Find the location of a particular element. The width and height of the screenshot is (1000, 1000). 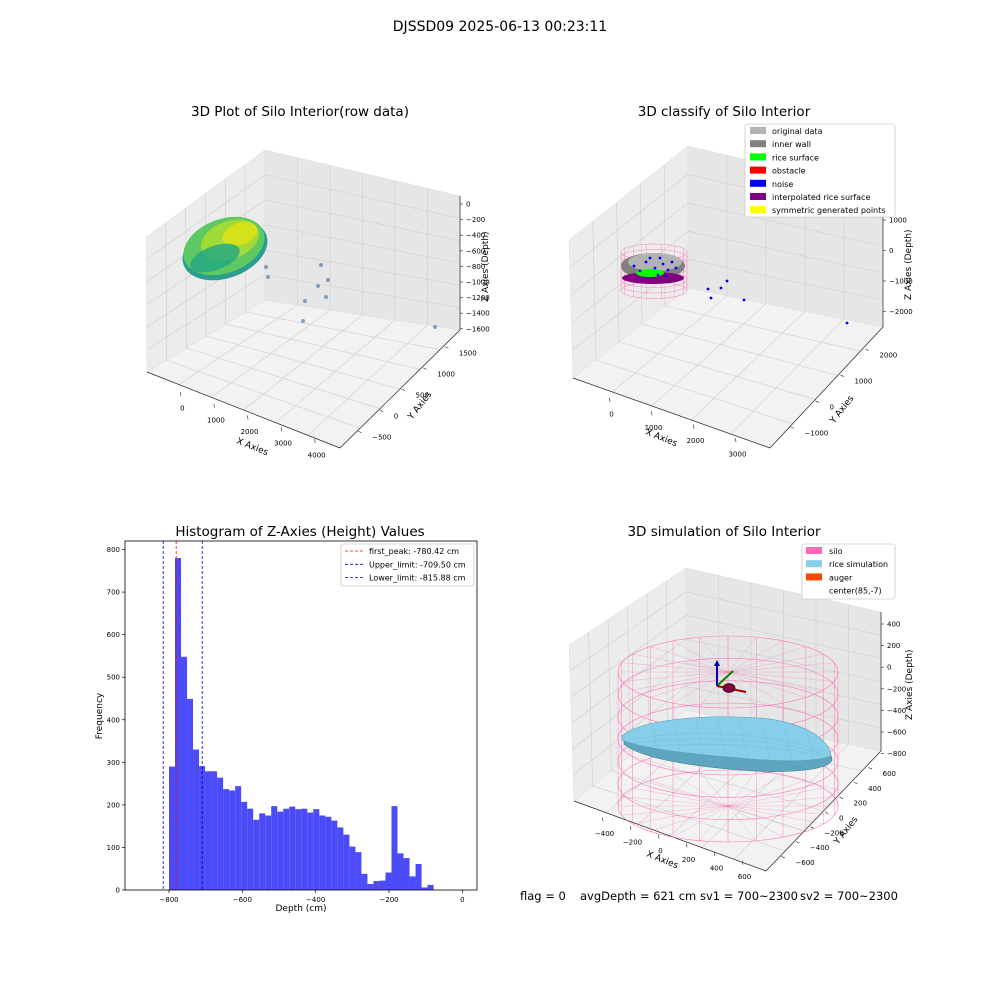

rice-simulation-surface is located at coordinates (727, 744).